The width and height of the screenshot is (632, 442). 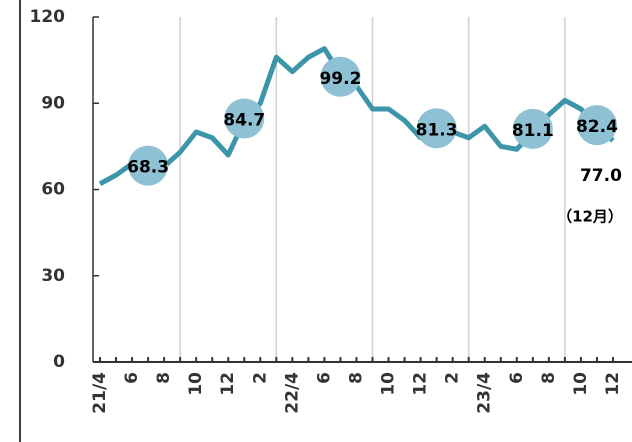 I want to click on data-label: 84.7, so click(x=244, y=120).